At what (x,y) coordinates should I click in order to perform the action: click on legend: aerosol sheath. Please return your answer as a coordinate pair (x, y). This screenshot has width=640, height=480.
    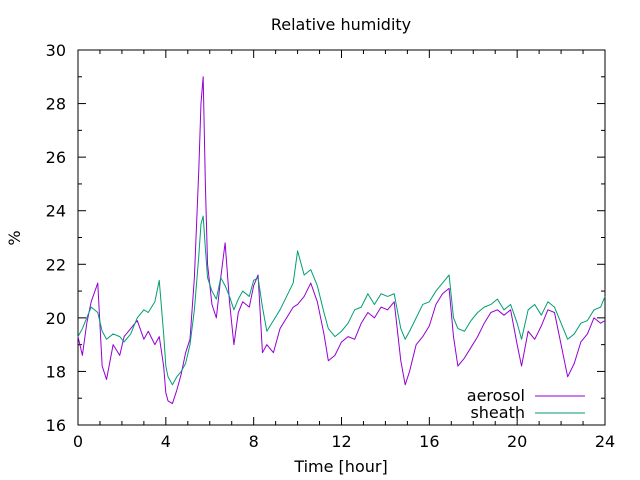
    Looking at the image, I should click on (526, 404).